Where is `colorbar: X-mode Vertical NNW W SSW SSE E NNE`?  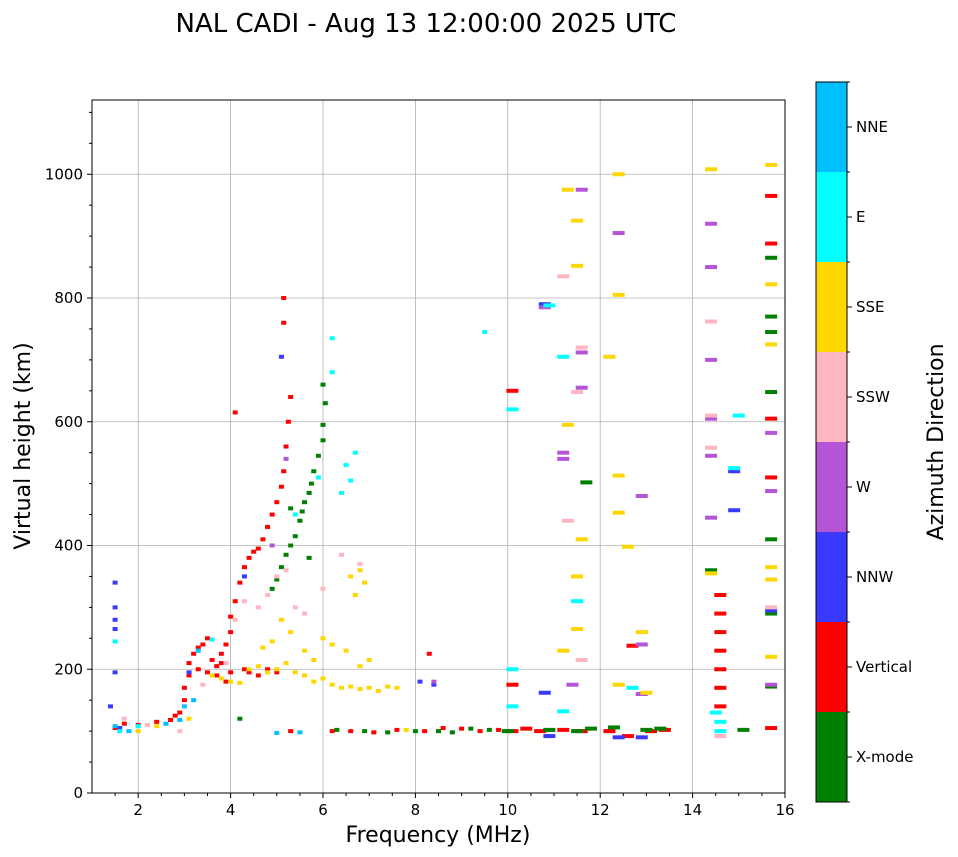
colorbar: X-mode Vertical NNW W SSW SSE E NNE is located at coordinates (864, 442).